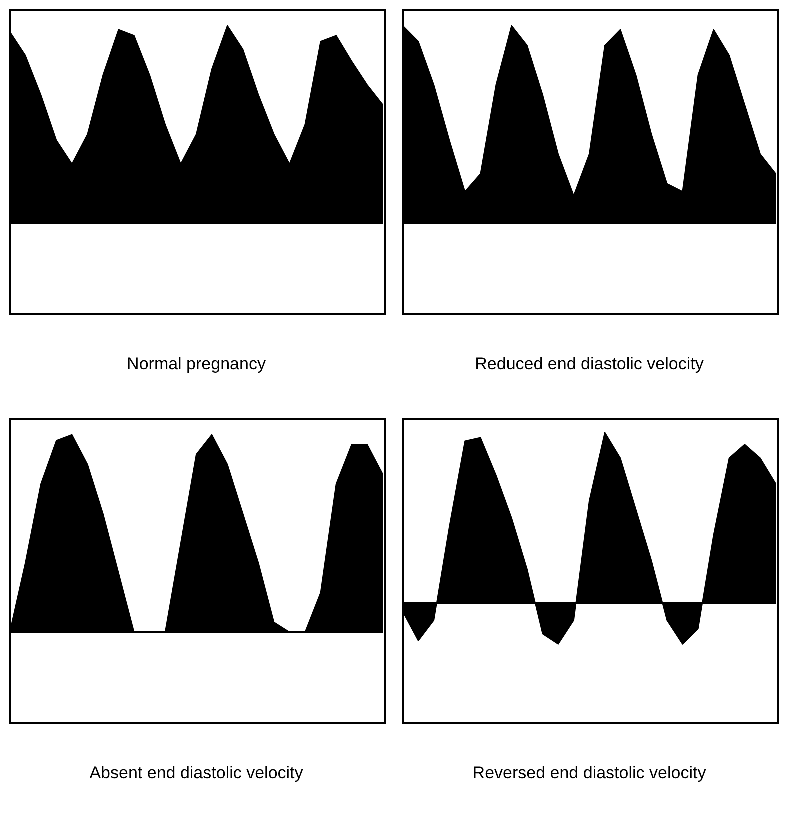 Image resolution: width=785 pixels, height=832 pixels. What do you see at coordinates (589, 364) in the screenshot?
I see `text: Reduced end diastolic velocity` at bounding box center [589, 364].